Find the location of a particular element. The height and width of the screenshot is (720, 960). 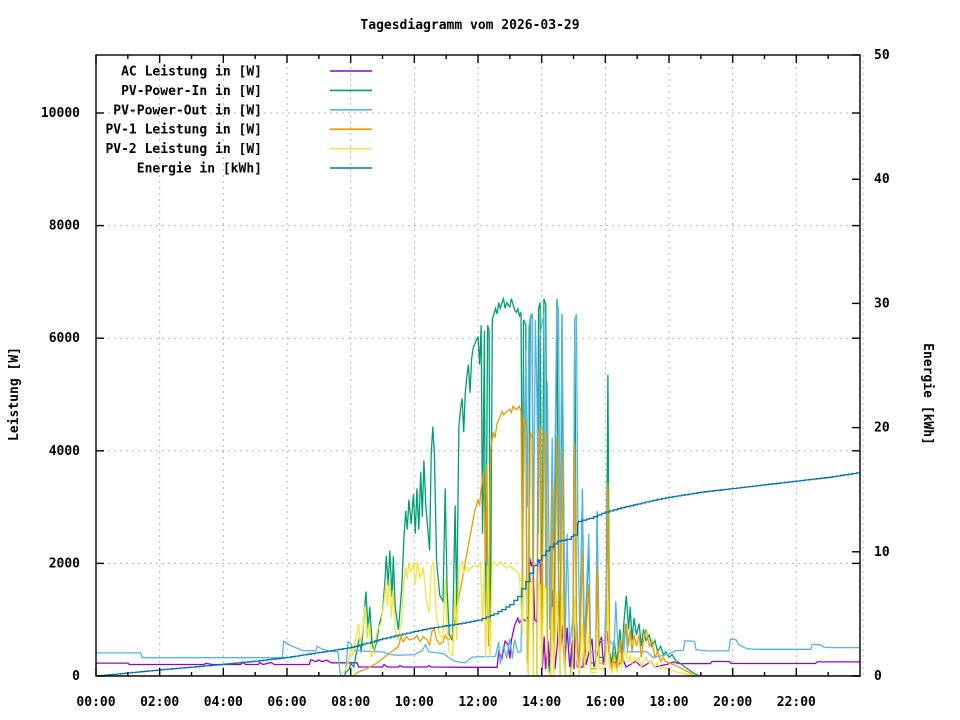

y2-tick-labels: 0 10 20 30 40 50 is located at coordinates (882, 366).